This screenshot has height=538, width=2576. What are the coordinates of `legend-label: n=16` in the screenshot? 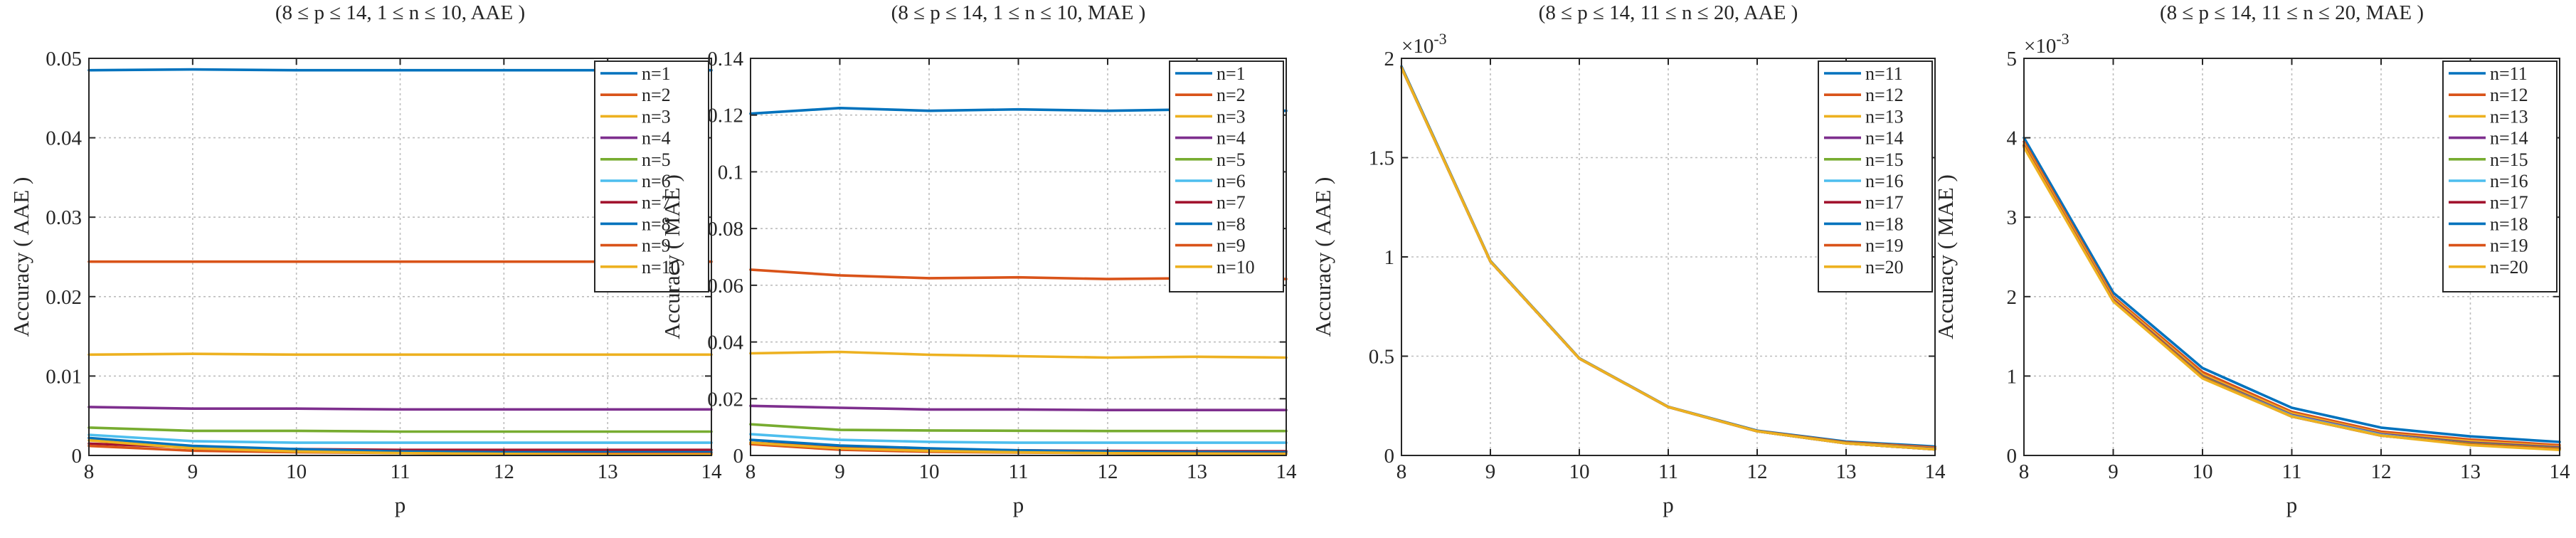 It's located at (2509, 181).